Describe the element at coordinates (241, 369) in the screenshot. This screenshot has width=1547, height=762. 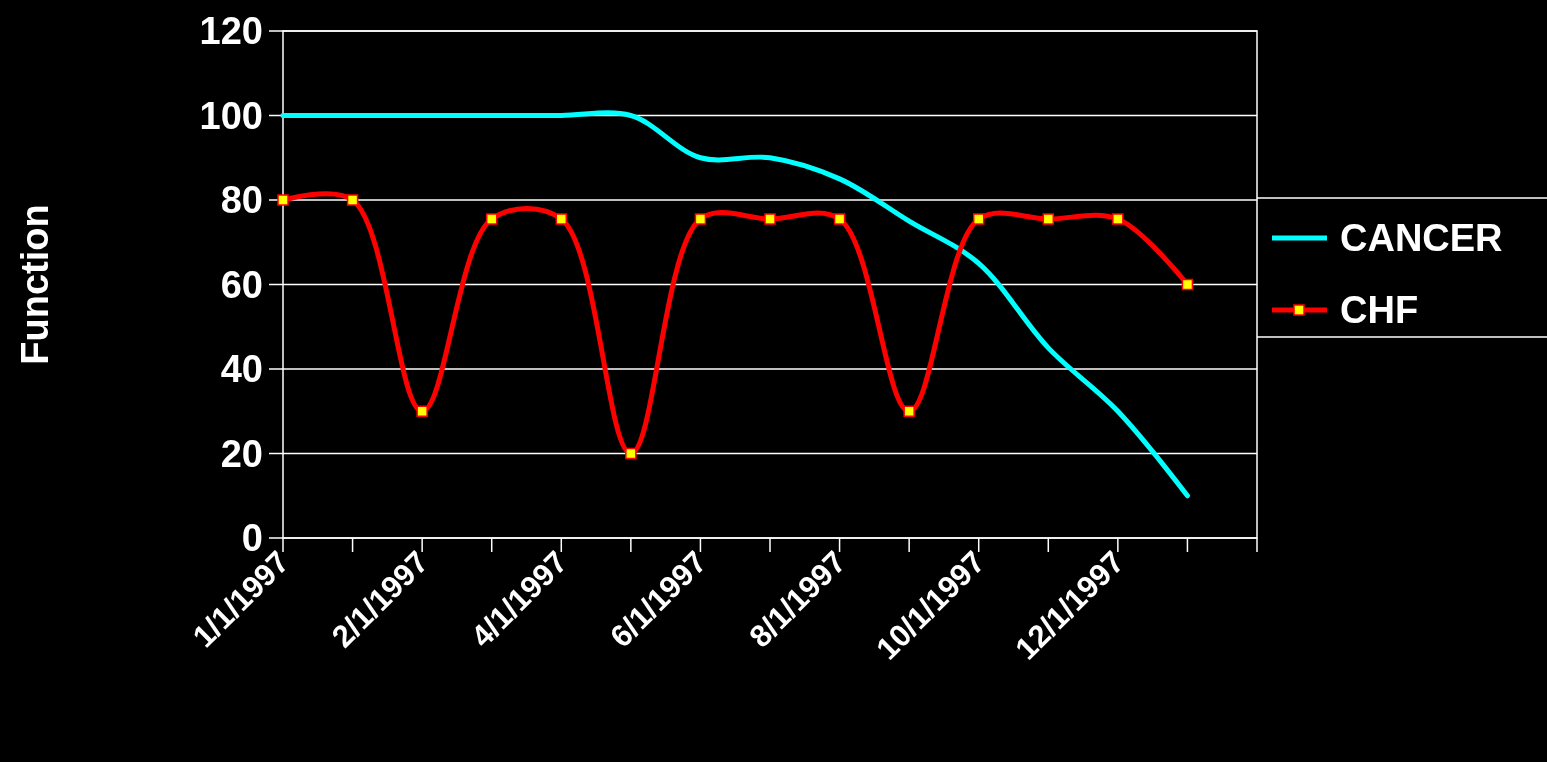
I see `y-tick-label: 40` at that location.